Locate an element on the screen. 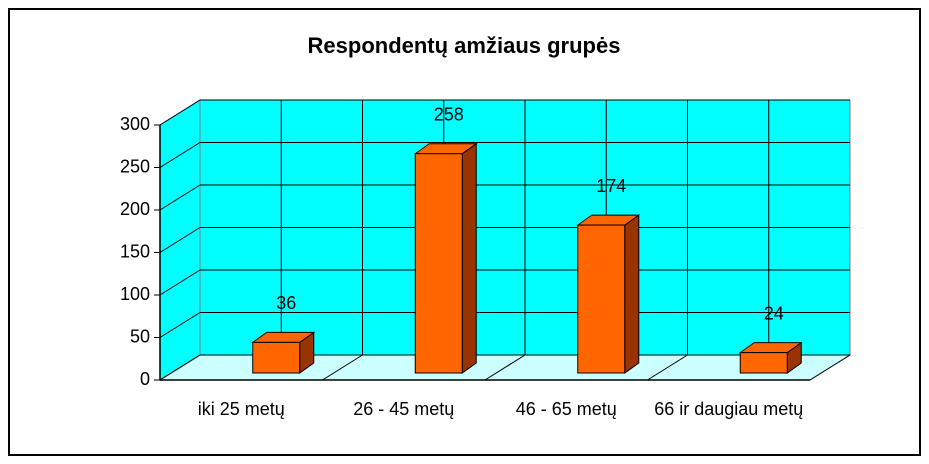 The height and width of the screenshot is (464, 929). data-label: 258 is located at coordinates (449, 114).